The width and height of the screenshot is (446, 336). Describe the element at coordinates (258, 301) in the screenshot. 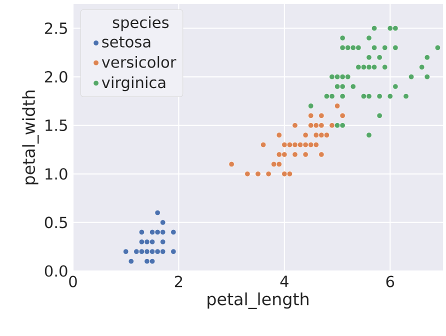

I see `x-axis-title: petal_length` at that location.